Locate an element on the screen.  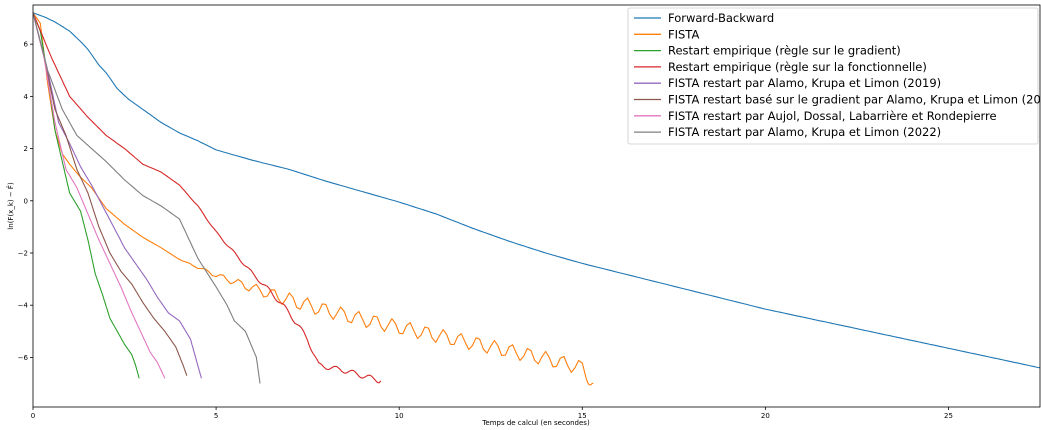
y-ticks: −6 −4 −2 0 2 4 6 is located at coordinates (25, 201).